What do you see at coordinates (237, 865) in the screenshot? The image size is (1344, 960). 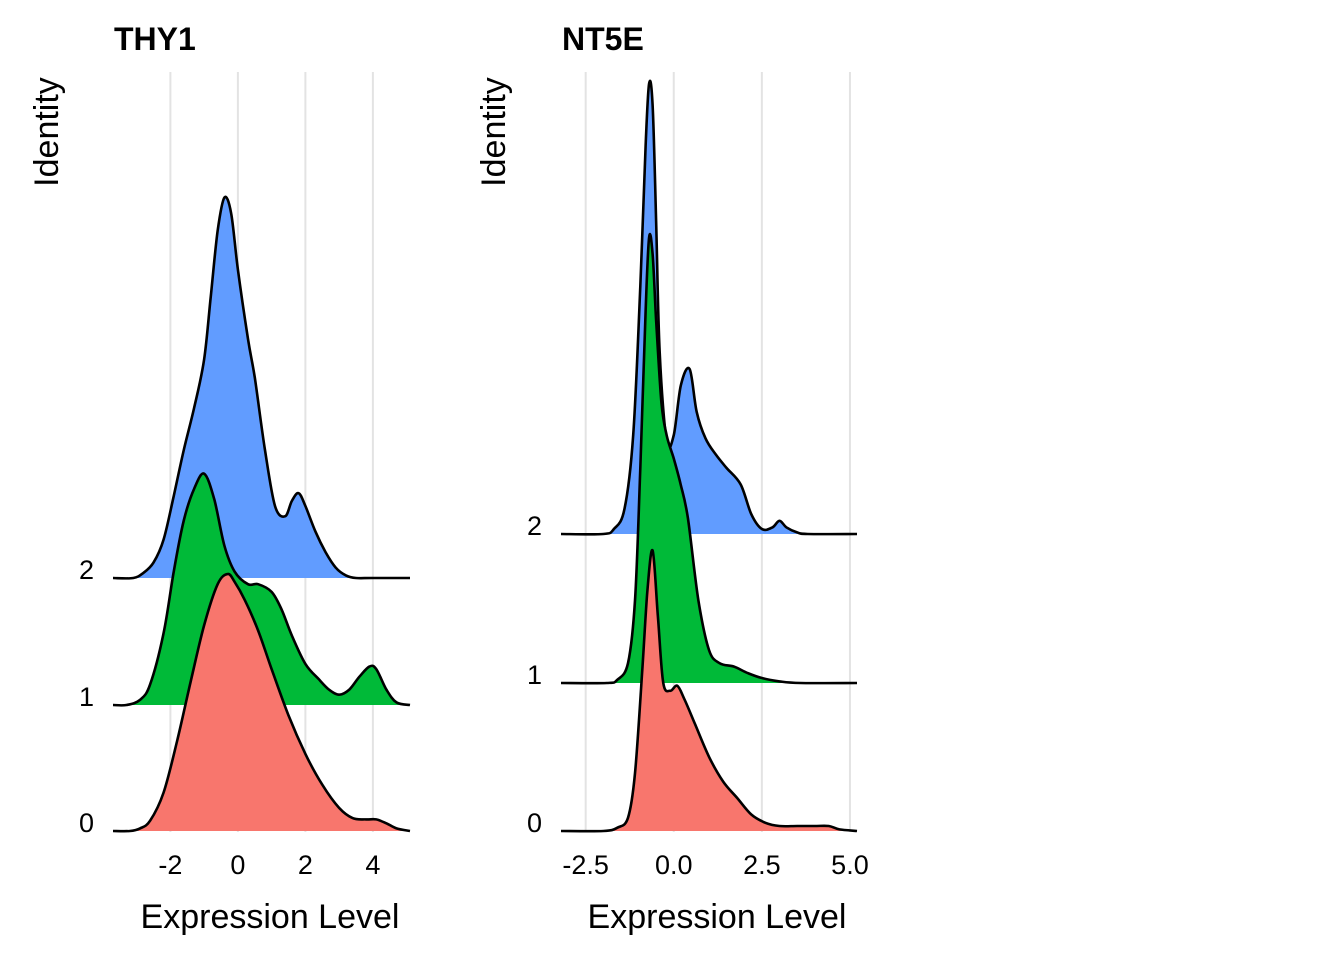 I see `x-tick-label: 0` at bounding box center [237, 865].